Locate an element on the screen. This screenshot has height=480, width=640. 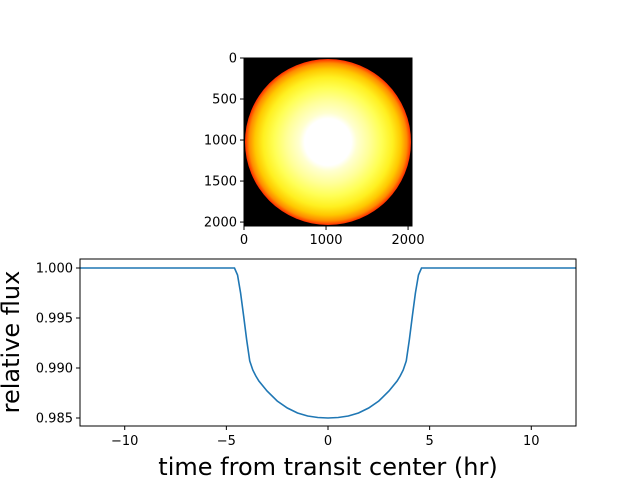
image-y-ticks: 0 500 1000 1500 2000 is located at coordinates (224, 141).